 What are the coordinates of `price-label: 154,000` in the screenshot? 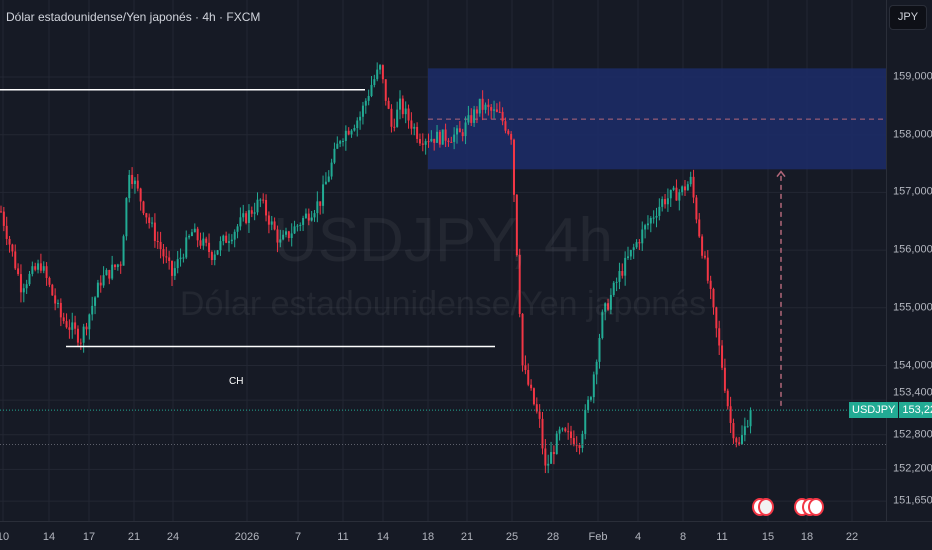 It's located at (912, 365).